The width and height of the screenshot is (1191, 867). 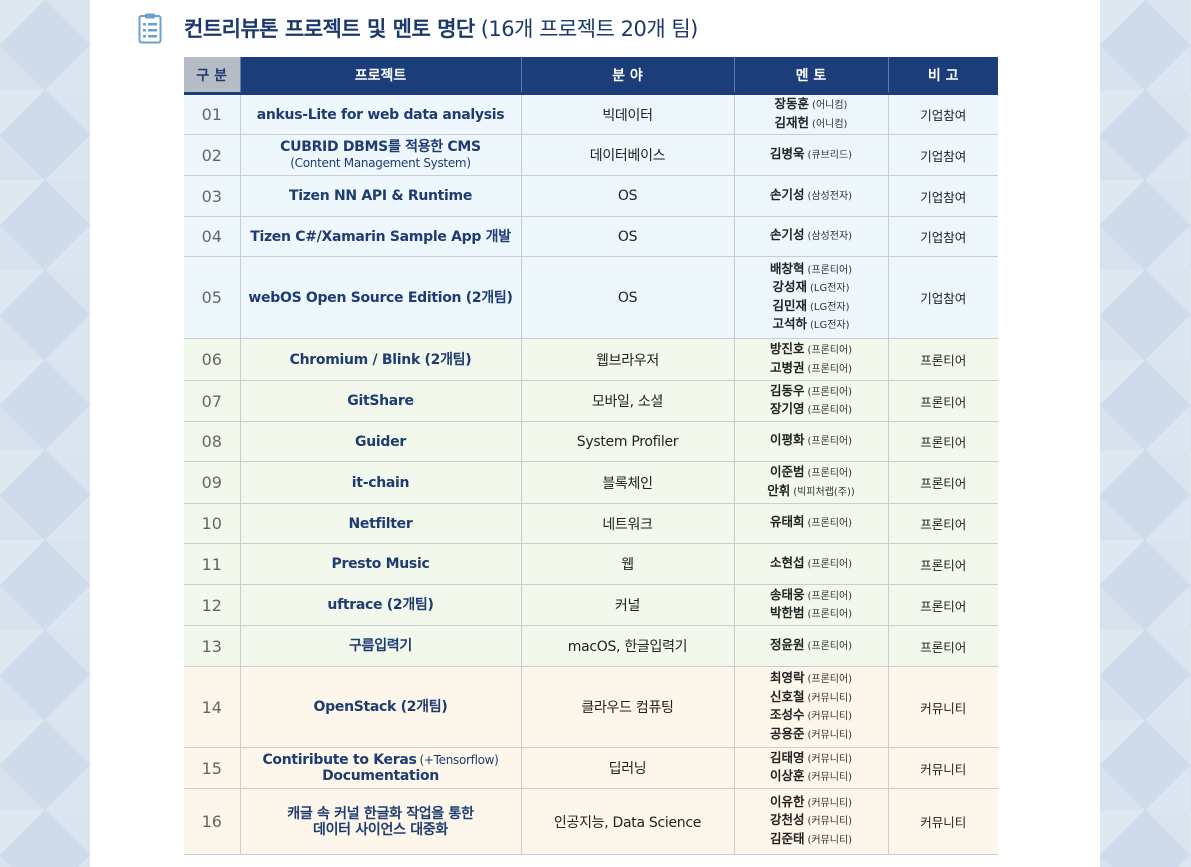 What do you see at coordinates (627, 707) in the screenshot?
I see `field-cell: 클라우드 컴퓨팅` at bounding box center [627, 707].